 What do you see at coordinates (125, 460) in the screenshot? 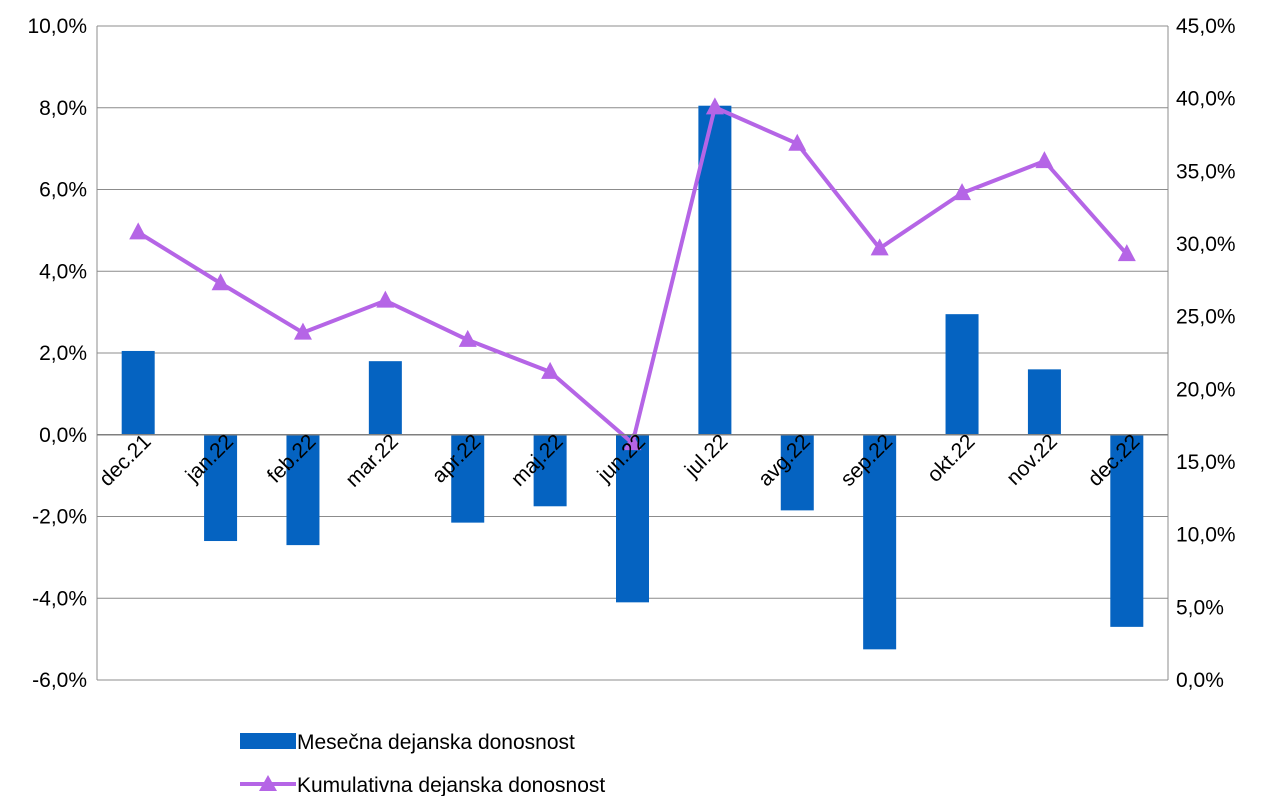
I see `x-axis-category-label: dec.21` at bounding box center [125, 460].